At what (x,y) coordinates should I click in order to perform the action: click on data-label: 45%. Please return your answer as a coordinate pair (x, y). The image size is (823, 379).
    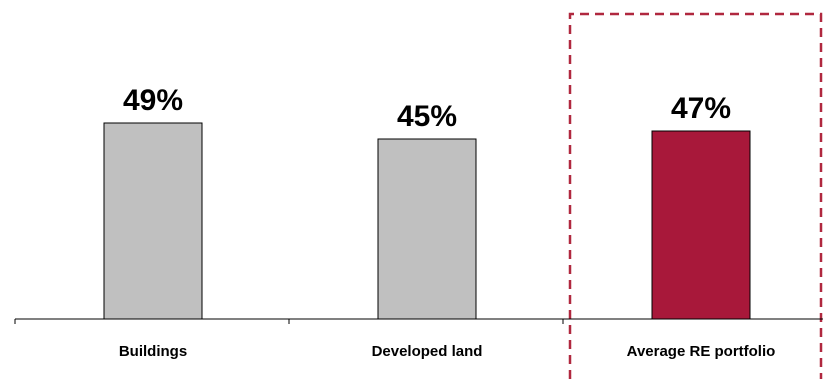
    Looking at the image, I should click on (427, 116).